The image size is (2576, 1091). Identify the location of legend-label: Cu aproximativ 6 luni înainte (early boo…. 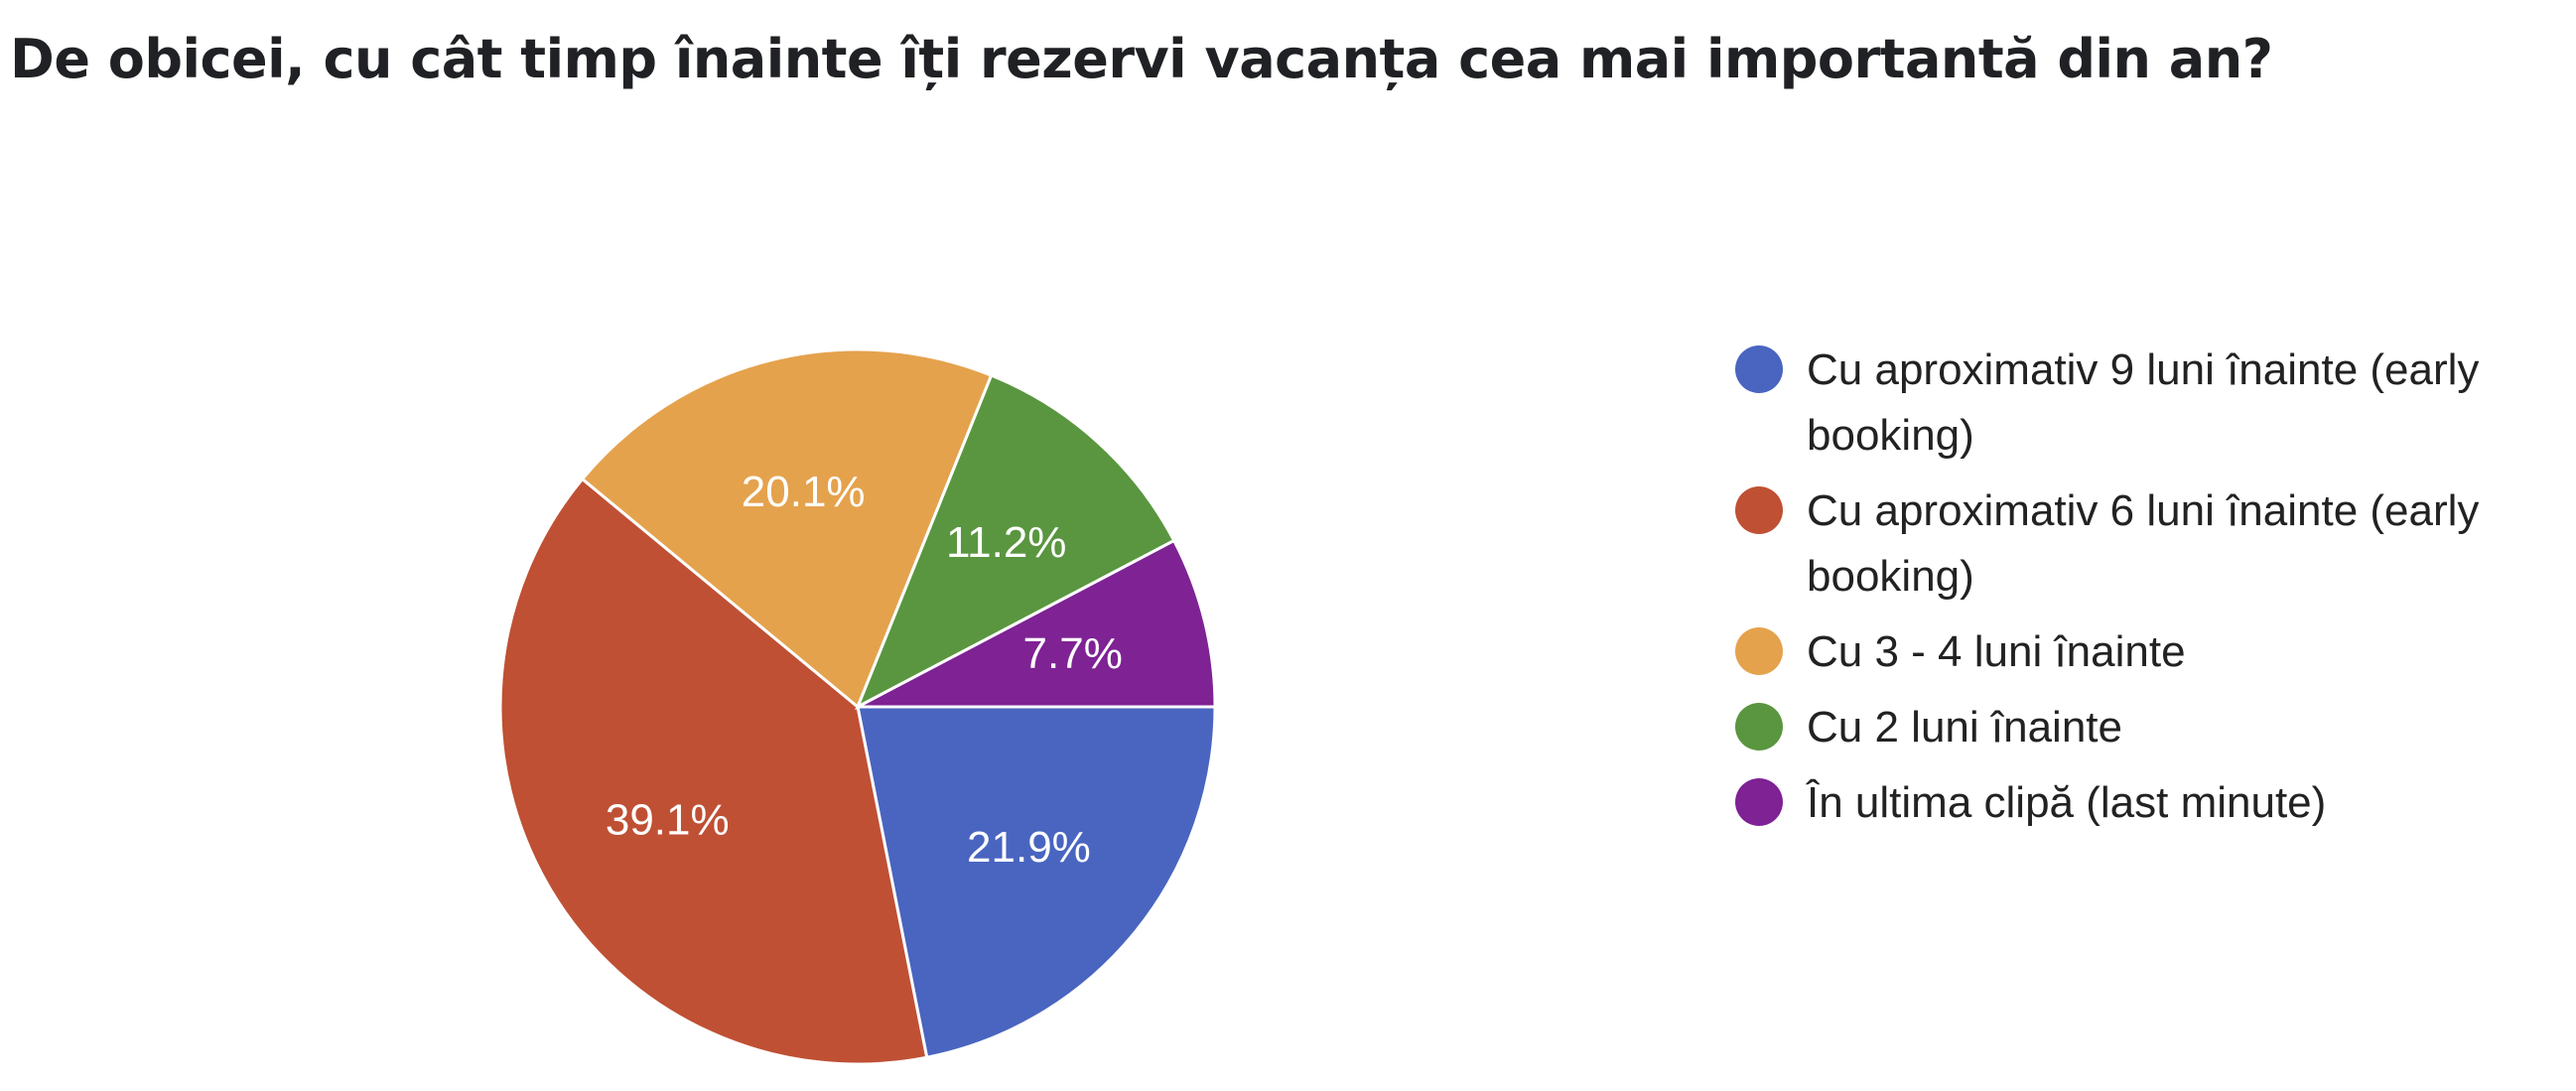
(2143, 543).